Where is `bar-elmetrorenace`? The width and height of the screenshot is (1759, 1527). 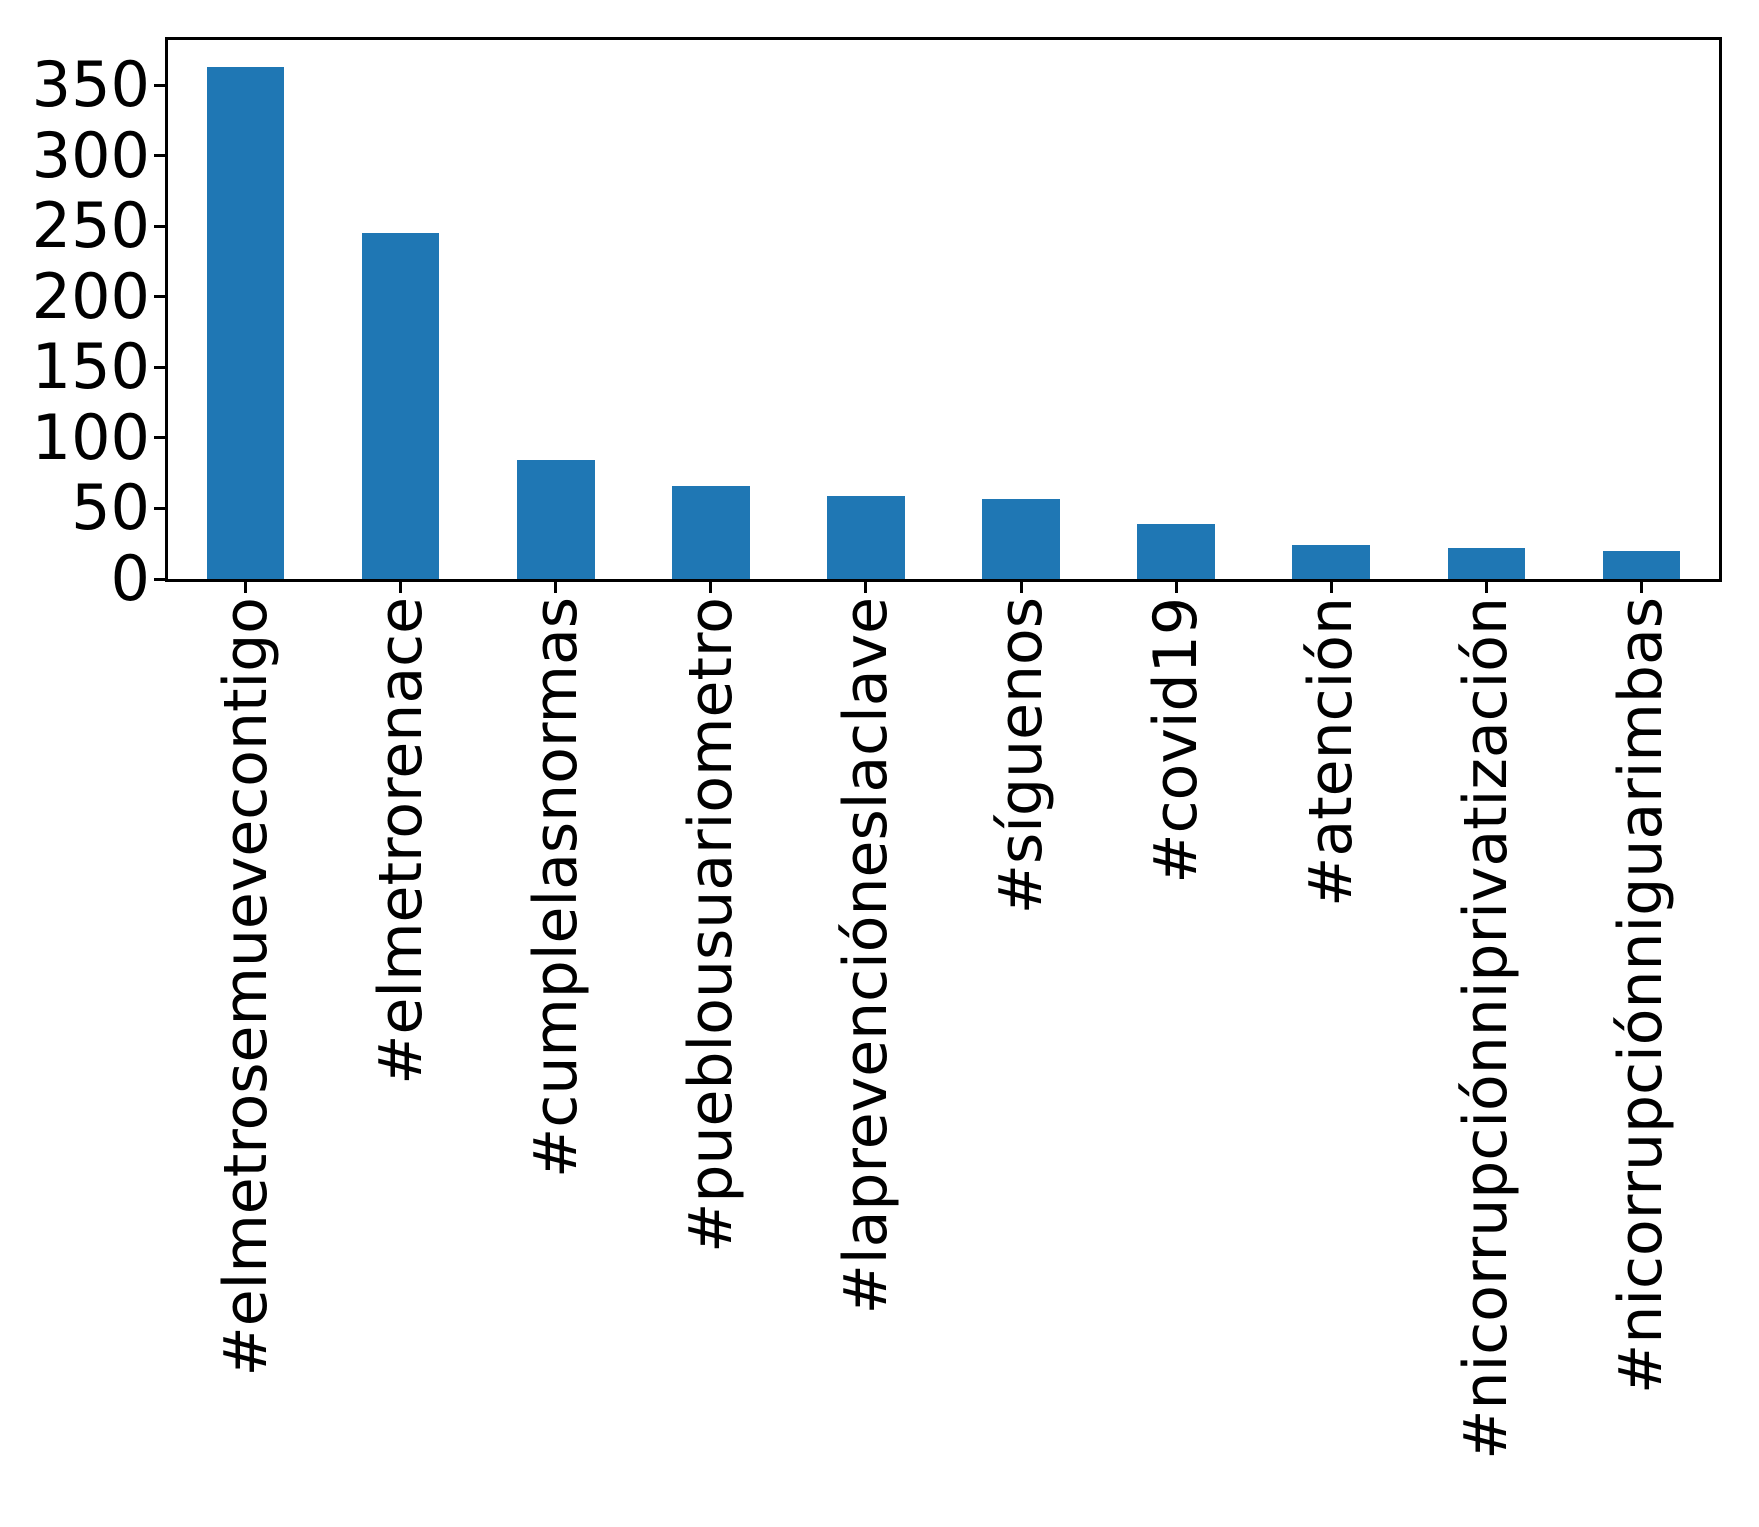
bar-elmetrorenace is located at coordinates (400, 406).